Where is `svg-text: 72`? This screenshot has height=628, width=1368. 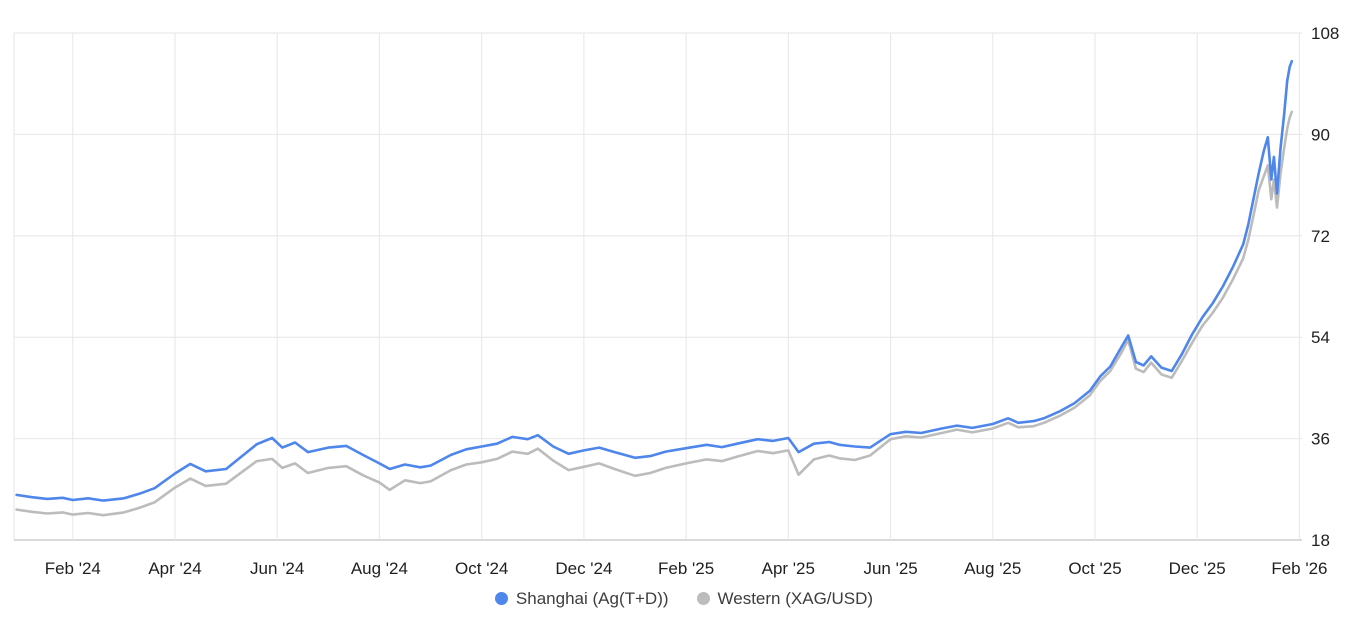
svg-text: 72 is located at coordinates (1320, 236).